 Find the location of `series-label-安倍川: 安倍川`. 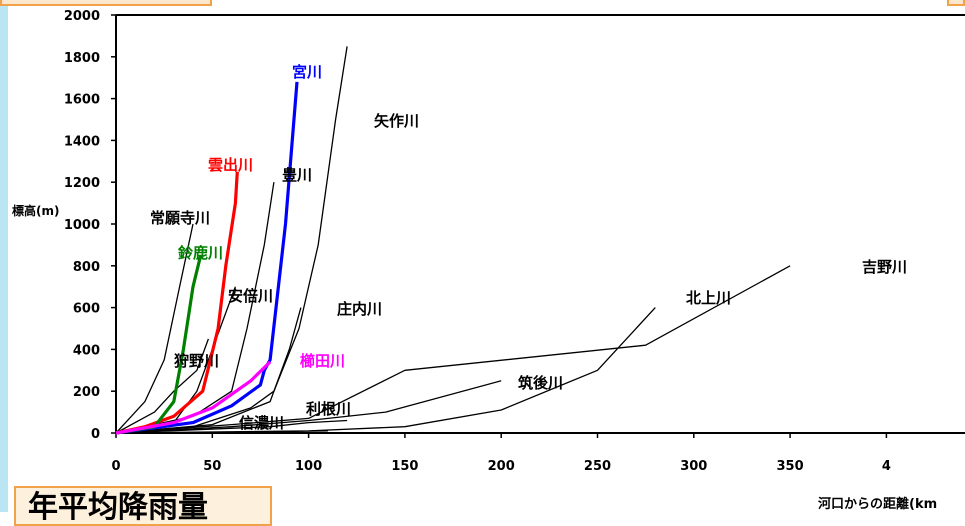

series-label-安倍川: 安倍川 is located at coordinates (250, 296).